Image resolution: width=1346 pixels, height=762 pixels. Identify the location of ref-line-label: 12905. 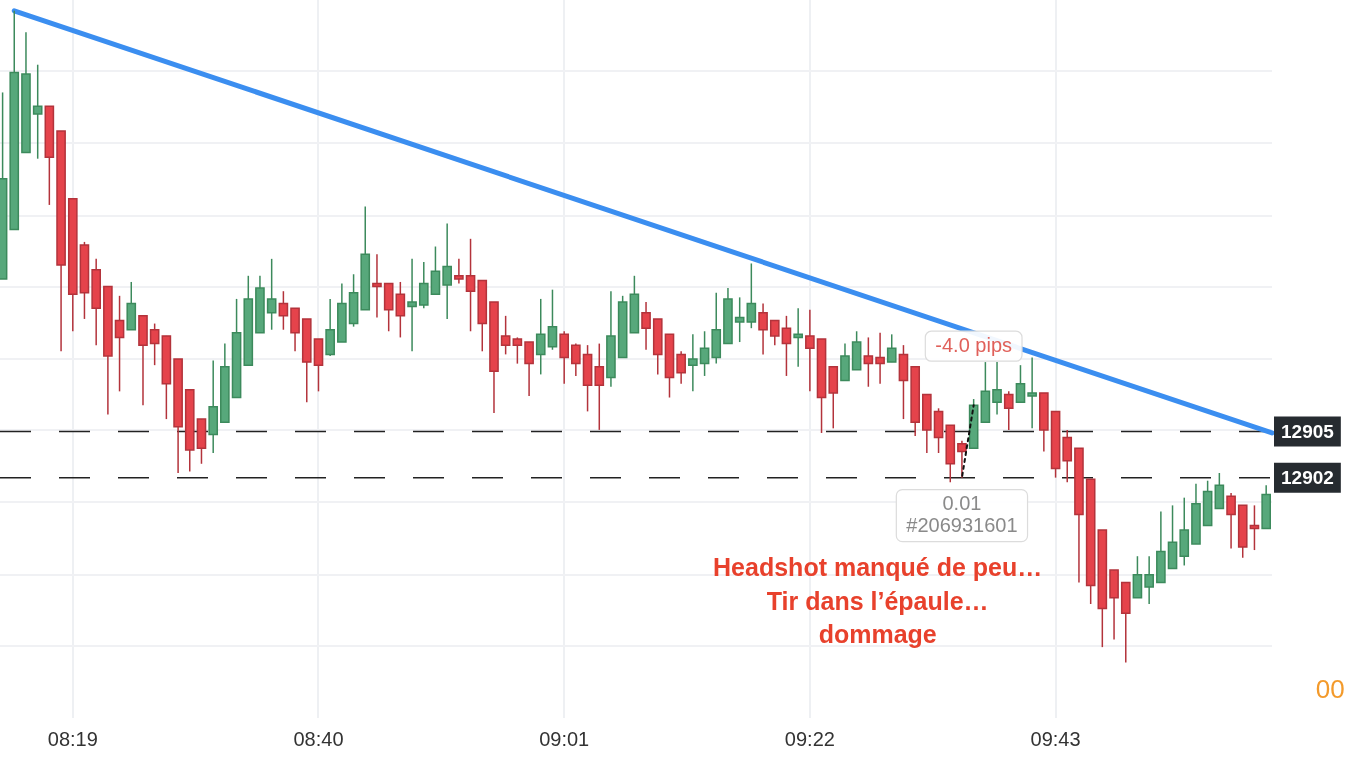
(1308, 431).